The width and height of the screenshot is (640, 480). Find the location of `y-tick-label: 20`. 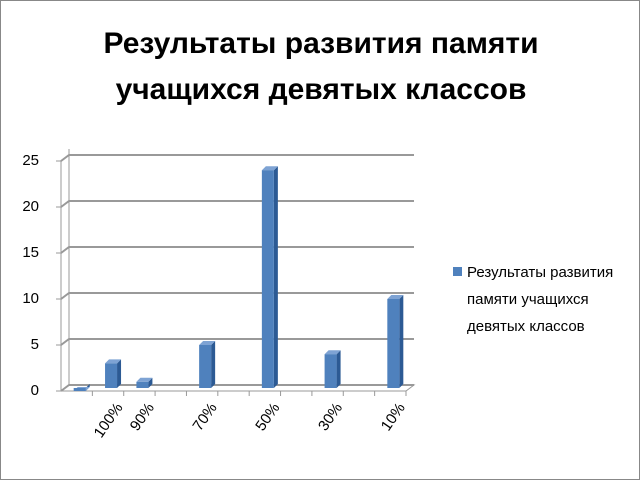

y-tick-label: 20 is located at coordinates (30, 206).